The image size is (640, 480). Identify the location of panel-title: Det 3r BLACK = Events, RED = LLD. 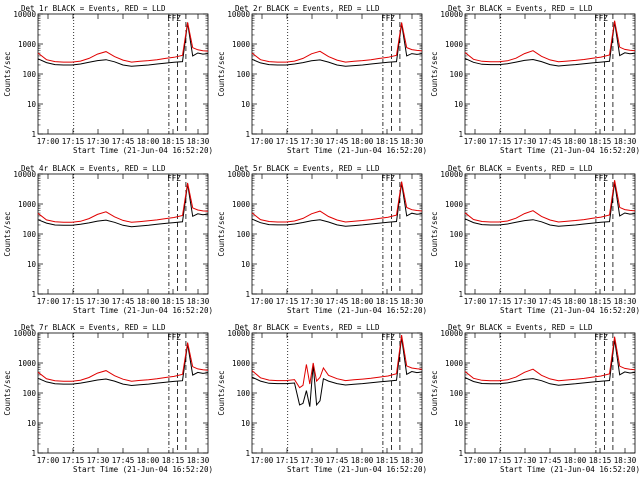
(520, 8).